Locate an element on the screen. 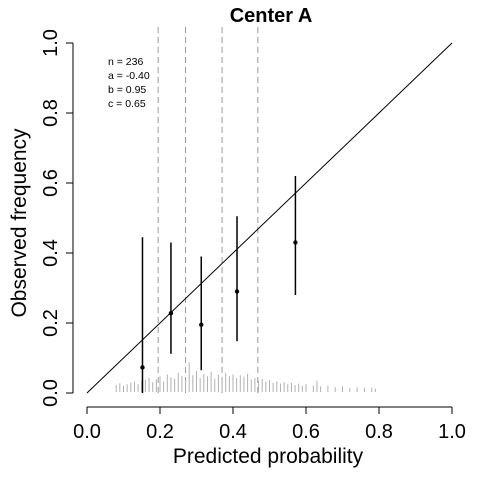  y-tick-label: 0.4 is located at coordinates (51, 253).